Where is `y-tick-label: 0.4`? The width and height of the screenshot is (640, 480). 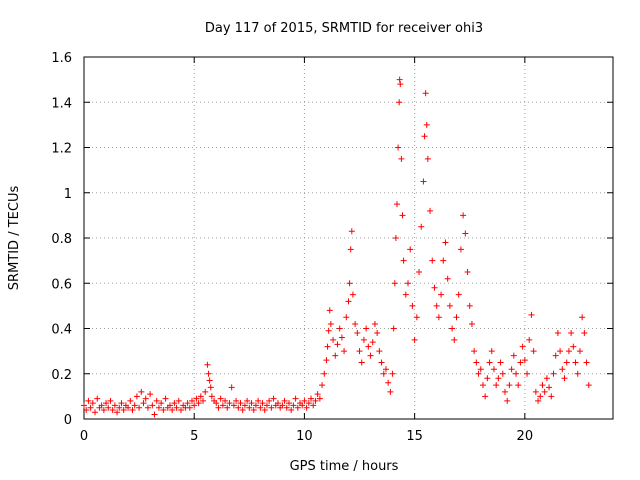 y-tick-label: 0.4 is located at coordinates (61, 330).